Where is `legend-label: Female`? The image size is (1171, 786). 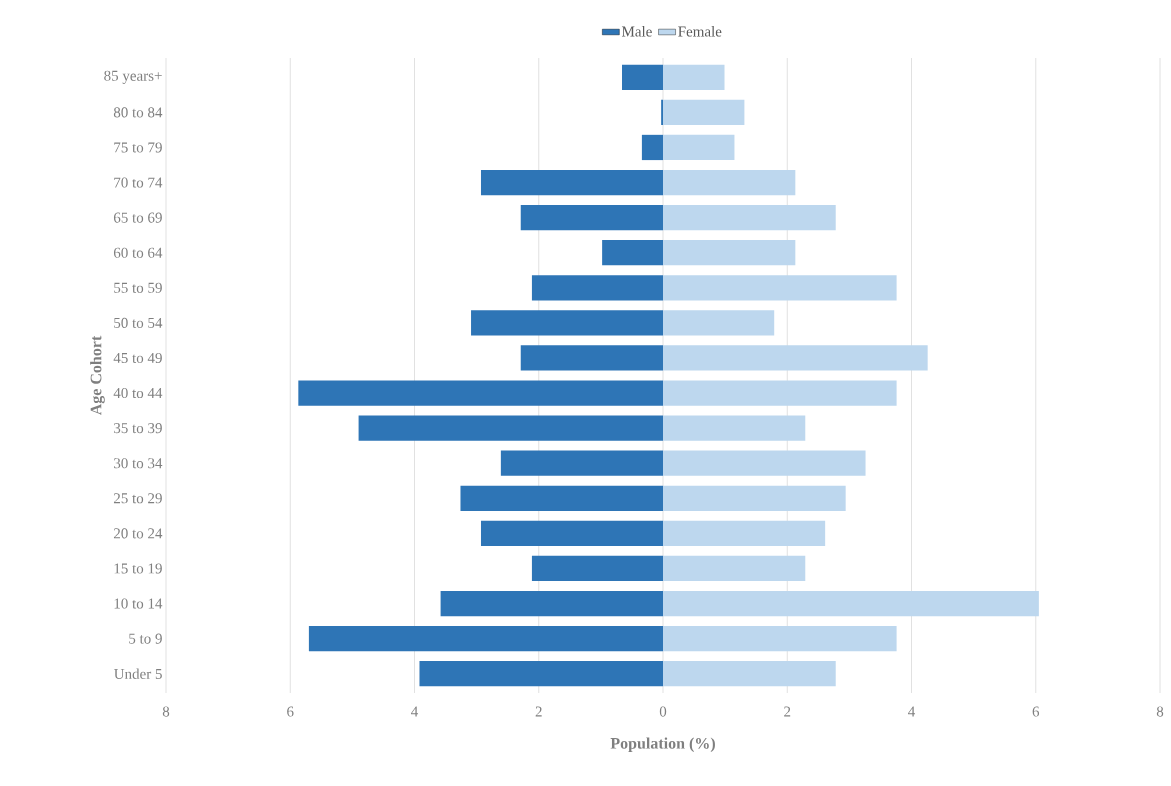
legend-label: Female is located at coordinates (700, 31).